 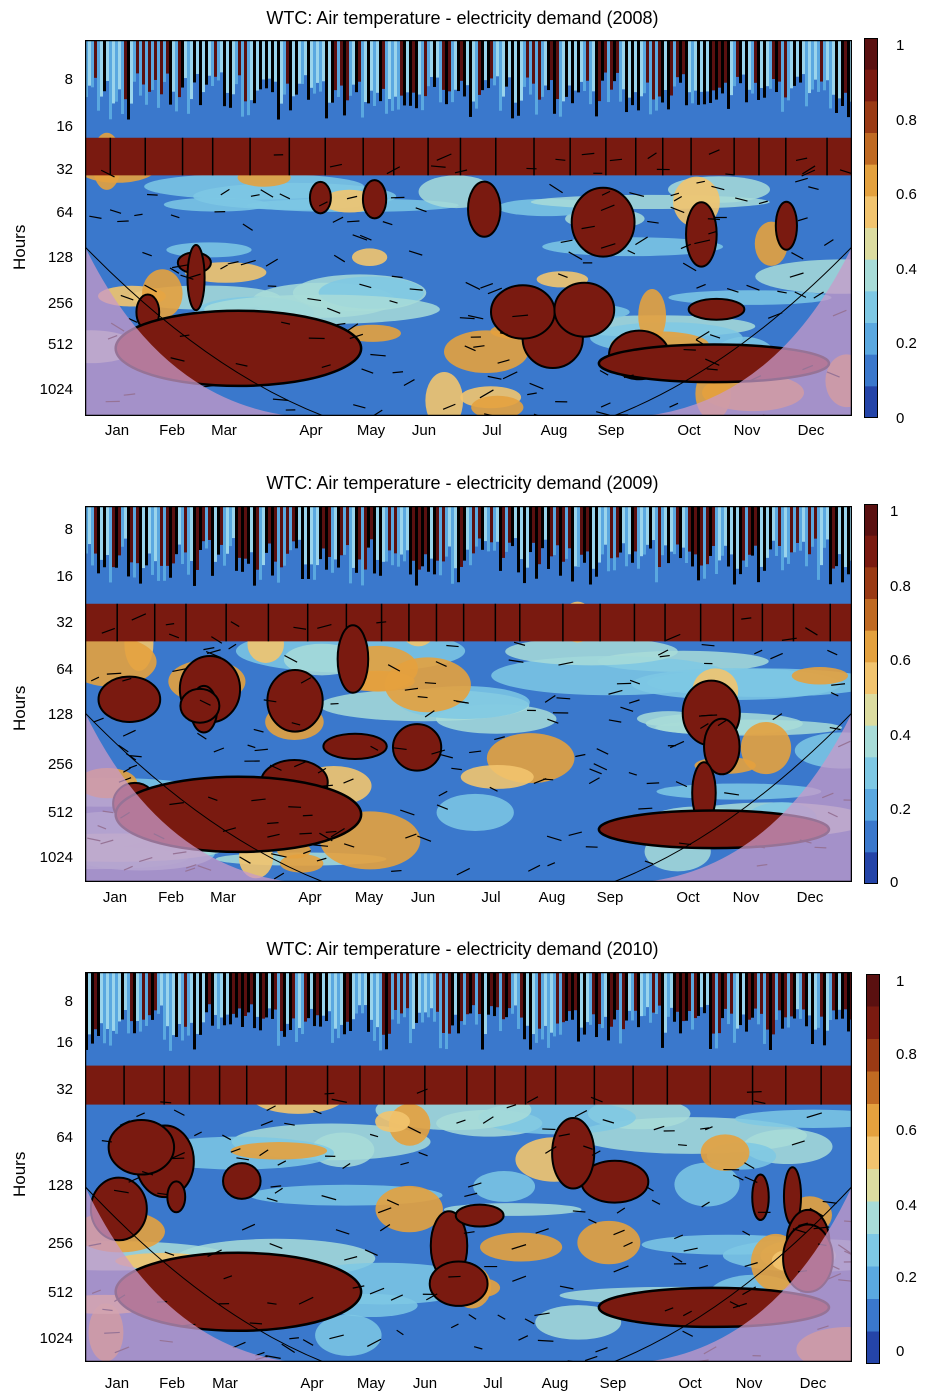 What do you see at coordinates (497, 776) in the screenshot?
I see `mid-coherence-region` at bounding box center [497, 776].